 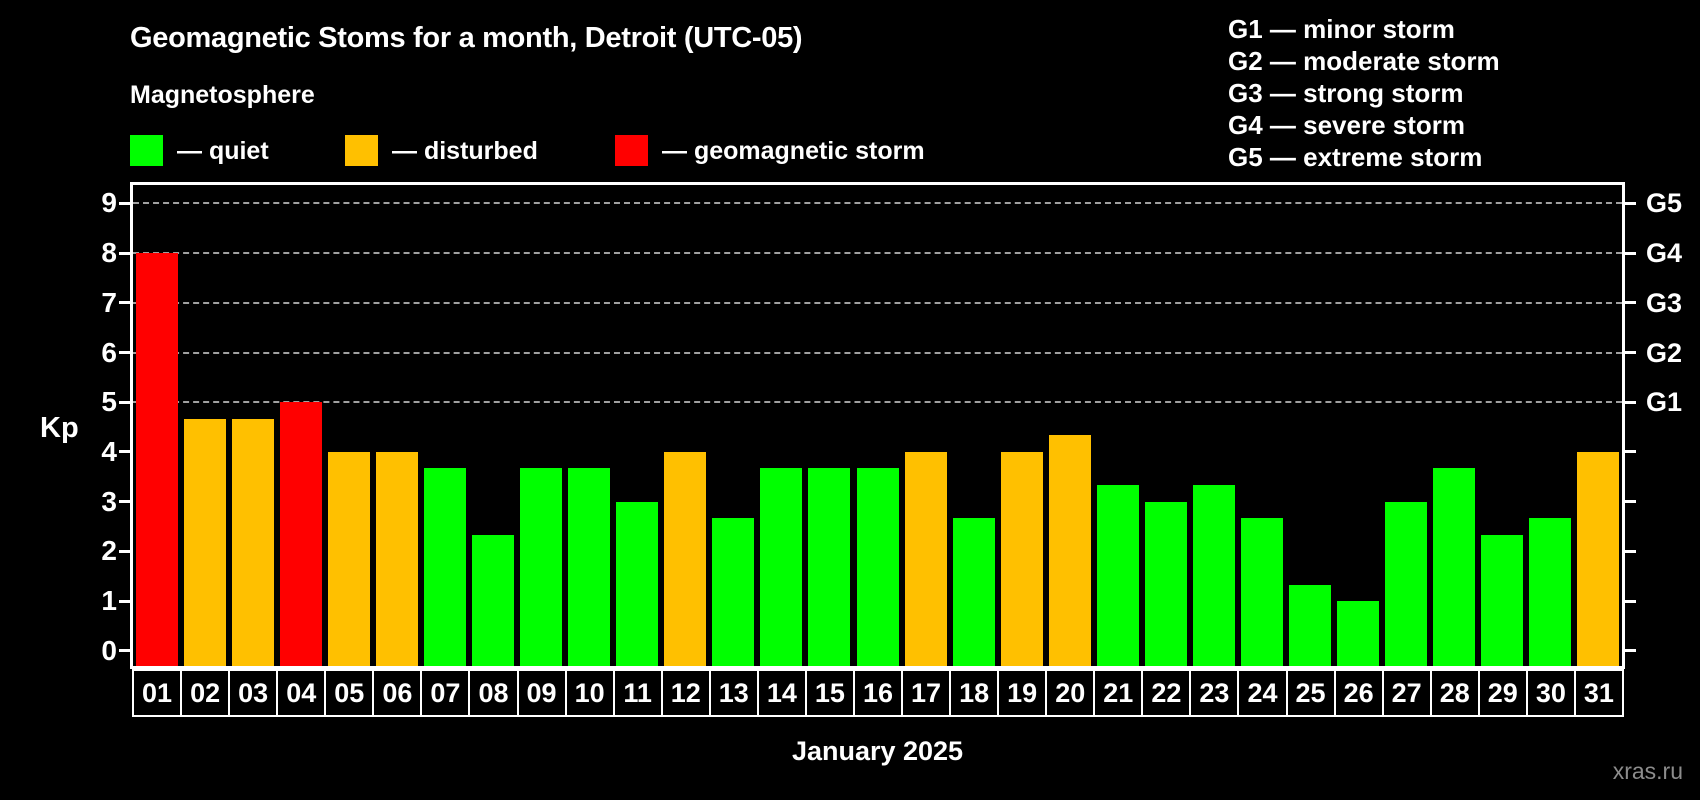 What do you see at coordinates (109, 203) in the screenshot?
I see `y-tick-label-9: 9` at bounding box center [109, 203].